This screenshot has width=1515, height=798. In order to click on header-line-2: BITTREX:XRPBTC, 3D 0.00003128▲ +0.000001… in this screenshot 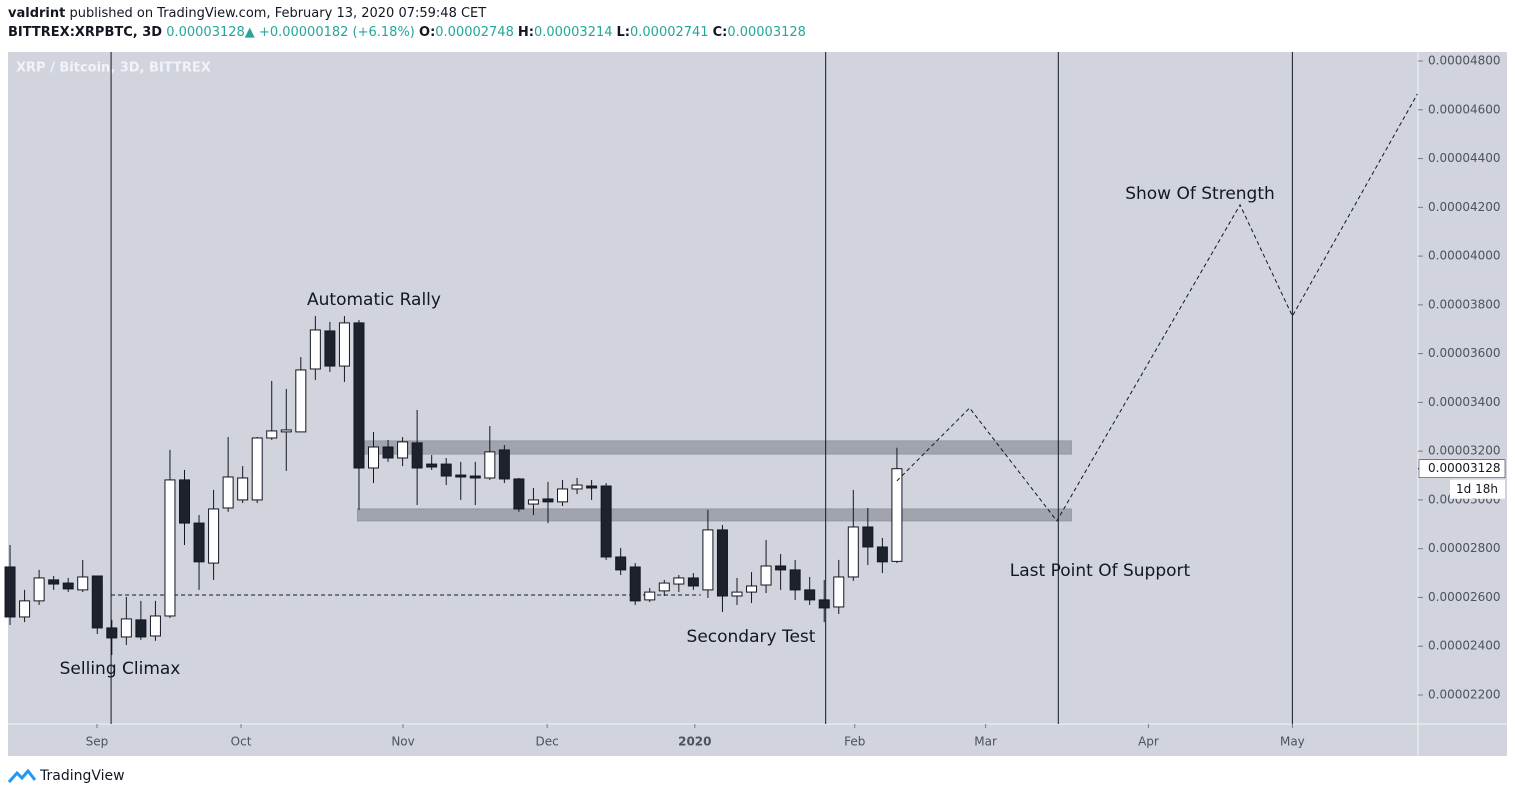, I will do `click(409, 32)`.